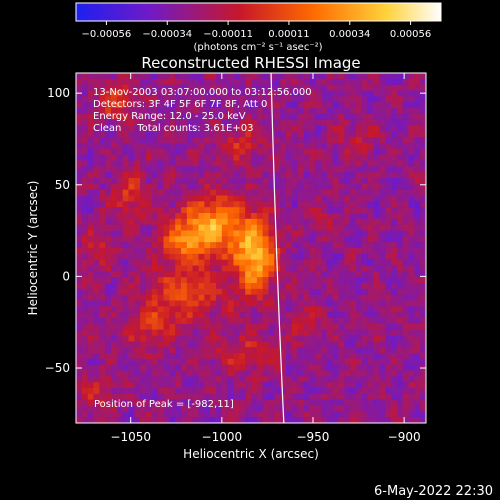  What do you see at coordinates (250, 63) in the screenshot?
I see `chart-title: Reconstructed RHESSI Image` at bounding box center [250, 63].